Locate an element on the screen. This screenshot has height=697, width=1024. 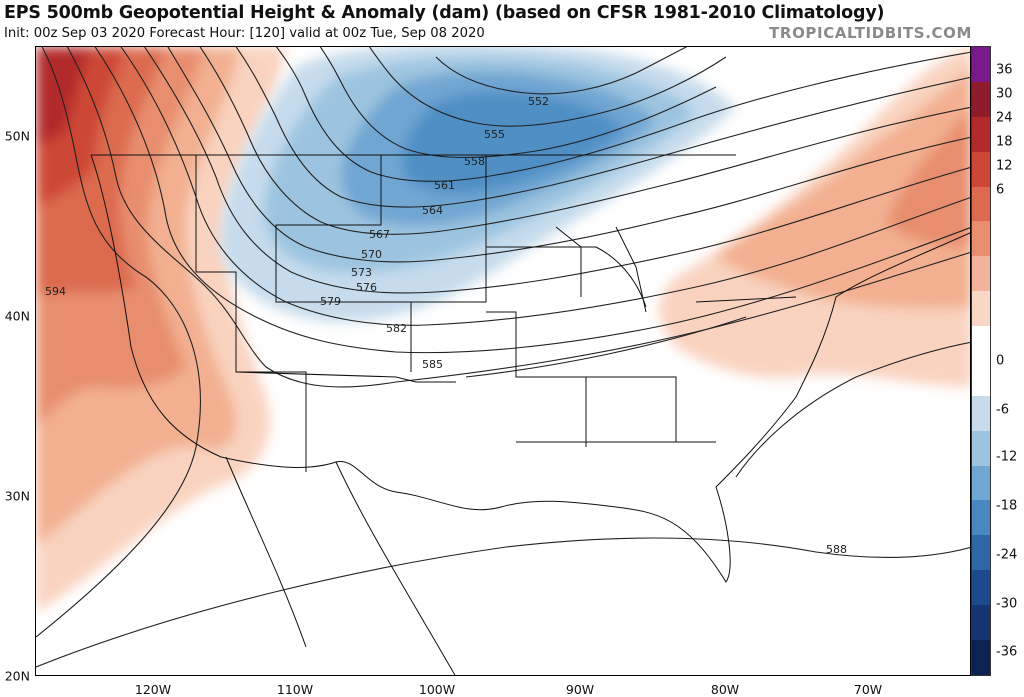
colorbar-label: 36 is located at coordinates (1004, 70).